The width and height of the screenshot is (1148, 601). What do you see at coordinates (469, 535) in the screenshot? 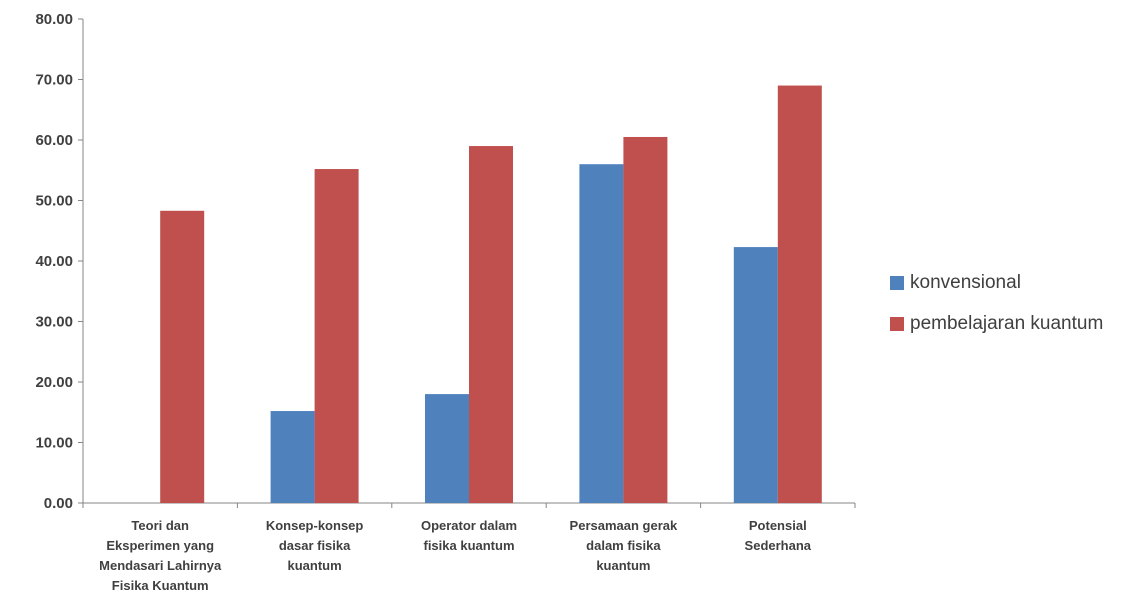
I see `x-tick-label: Operator dalam fisika kuantum` at bounding box center [469, 535].